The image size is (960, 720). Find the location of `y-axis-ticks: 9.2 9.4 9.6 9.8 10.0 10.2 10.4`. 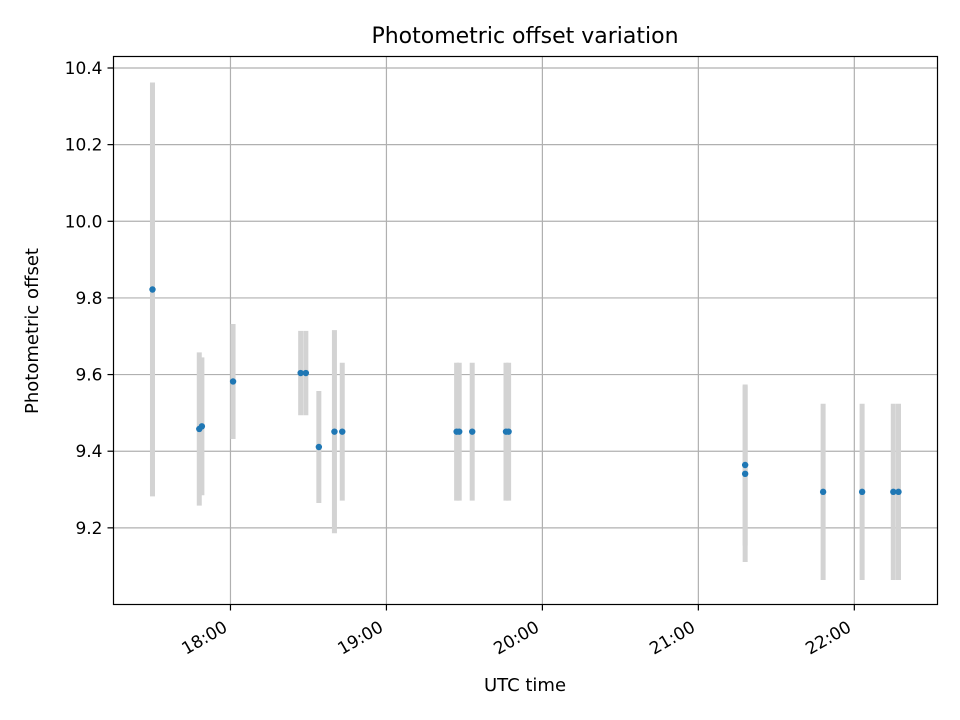

y-axis-ticks: 9.2 9.4 9.6 9.8 10.0 10.2 10.4 is located at coordinates (89, 299).